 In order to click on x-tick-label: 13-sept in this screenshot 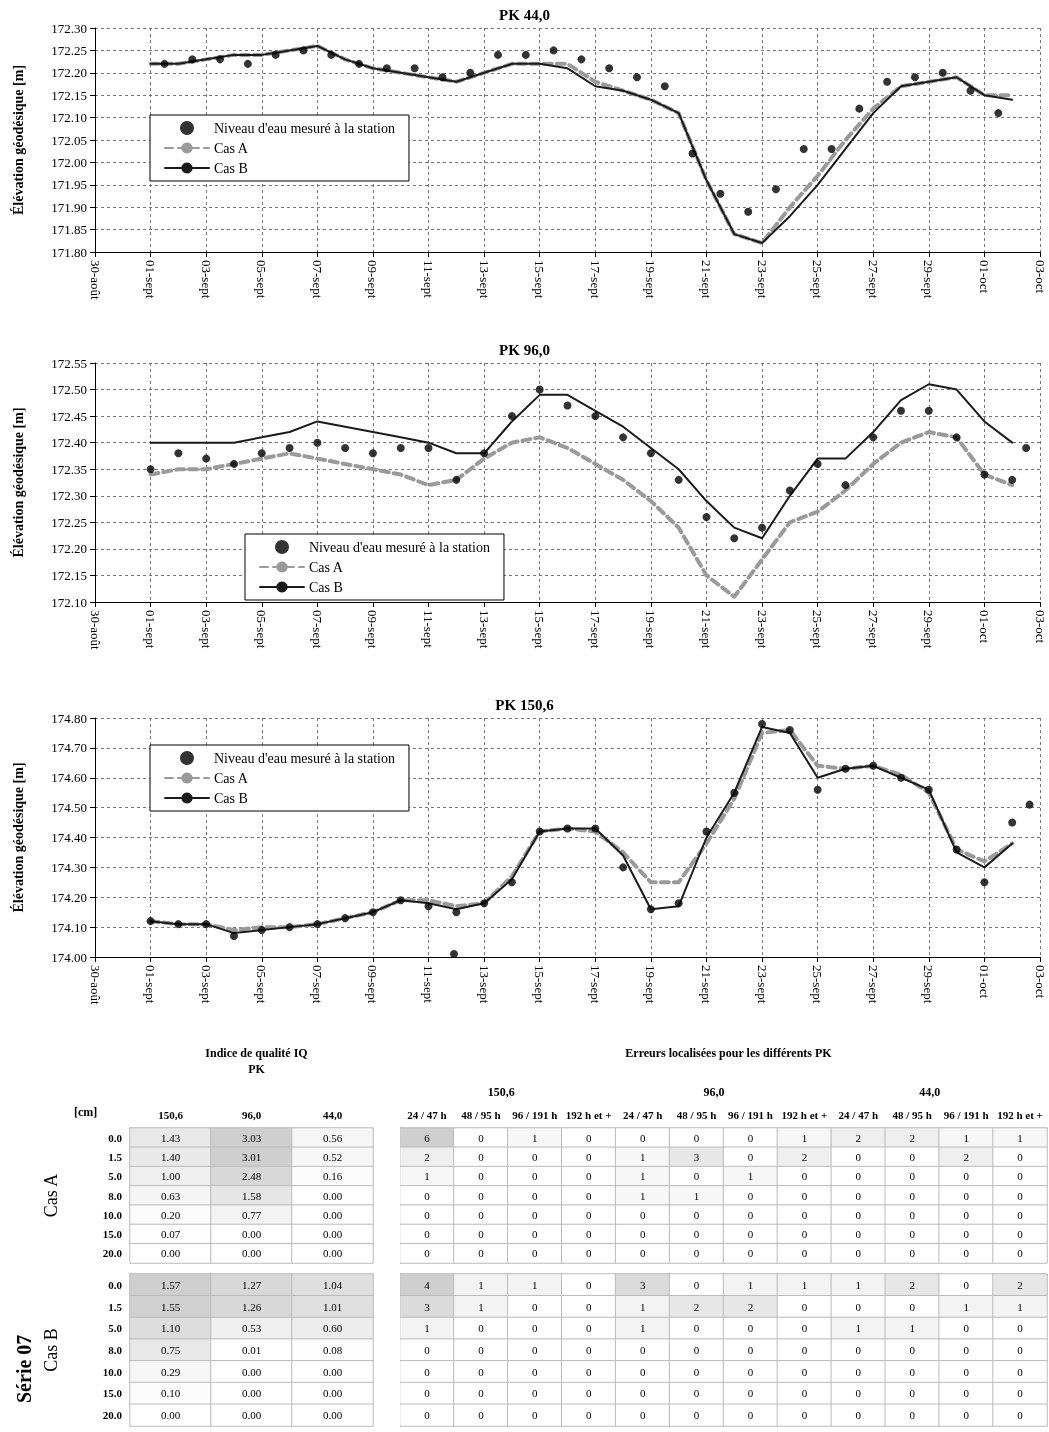, I will do `click(484, 984)`.